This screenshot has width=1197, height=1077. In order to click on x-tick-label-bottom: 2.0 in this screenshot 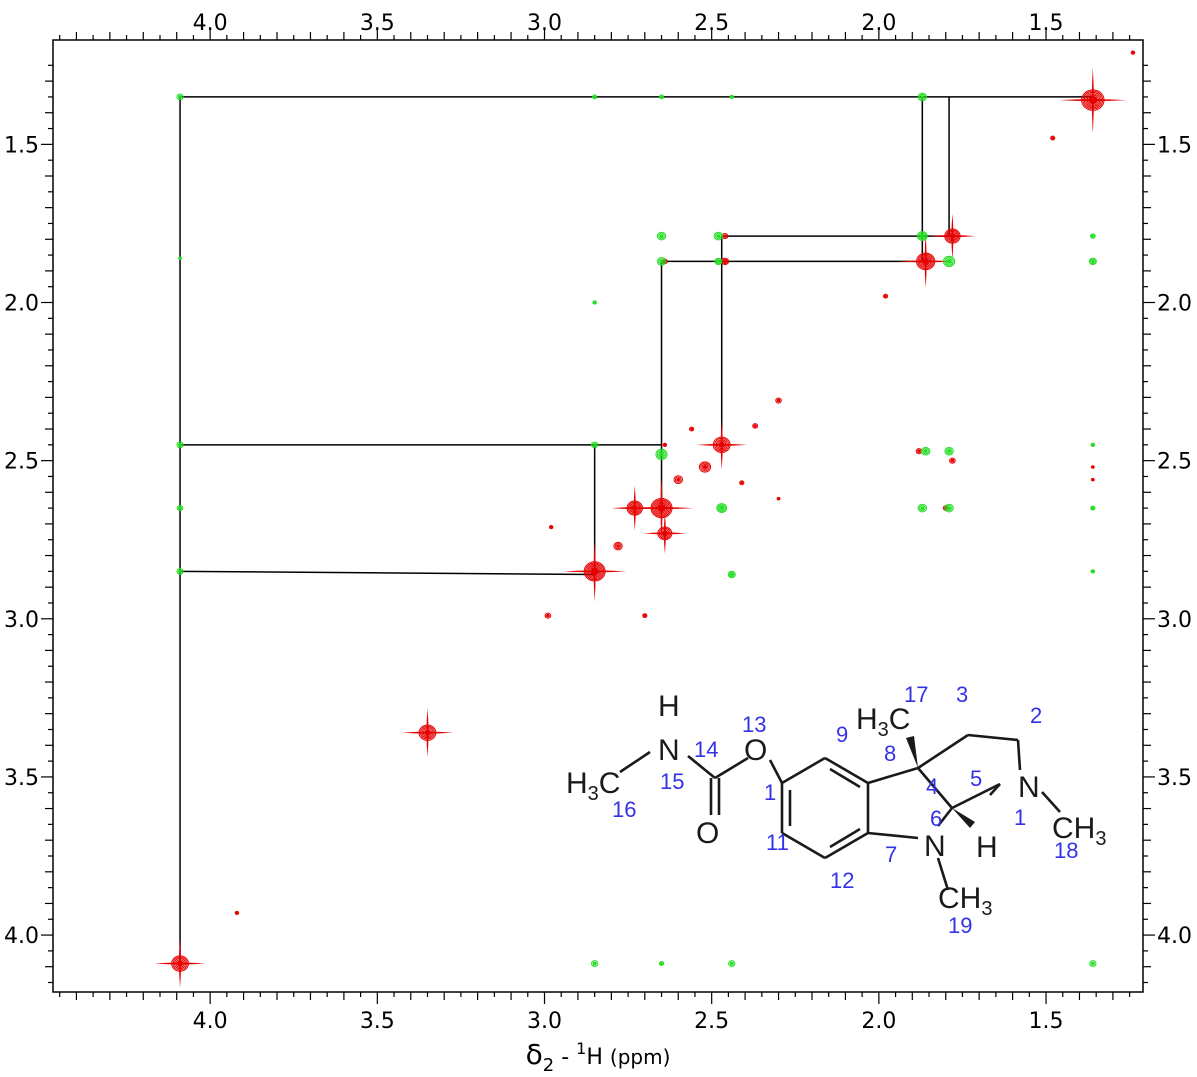, I will do `click(878, 1021)`.